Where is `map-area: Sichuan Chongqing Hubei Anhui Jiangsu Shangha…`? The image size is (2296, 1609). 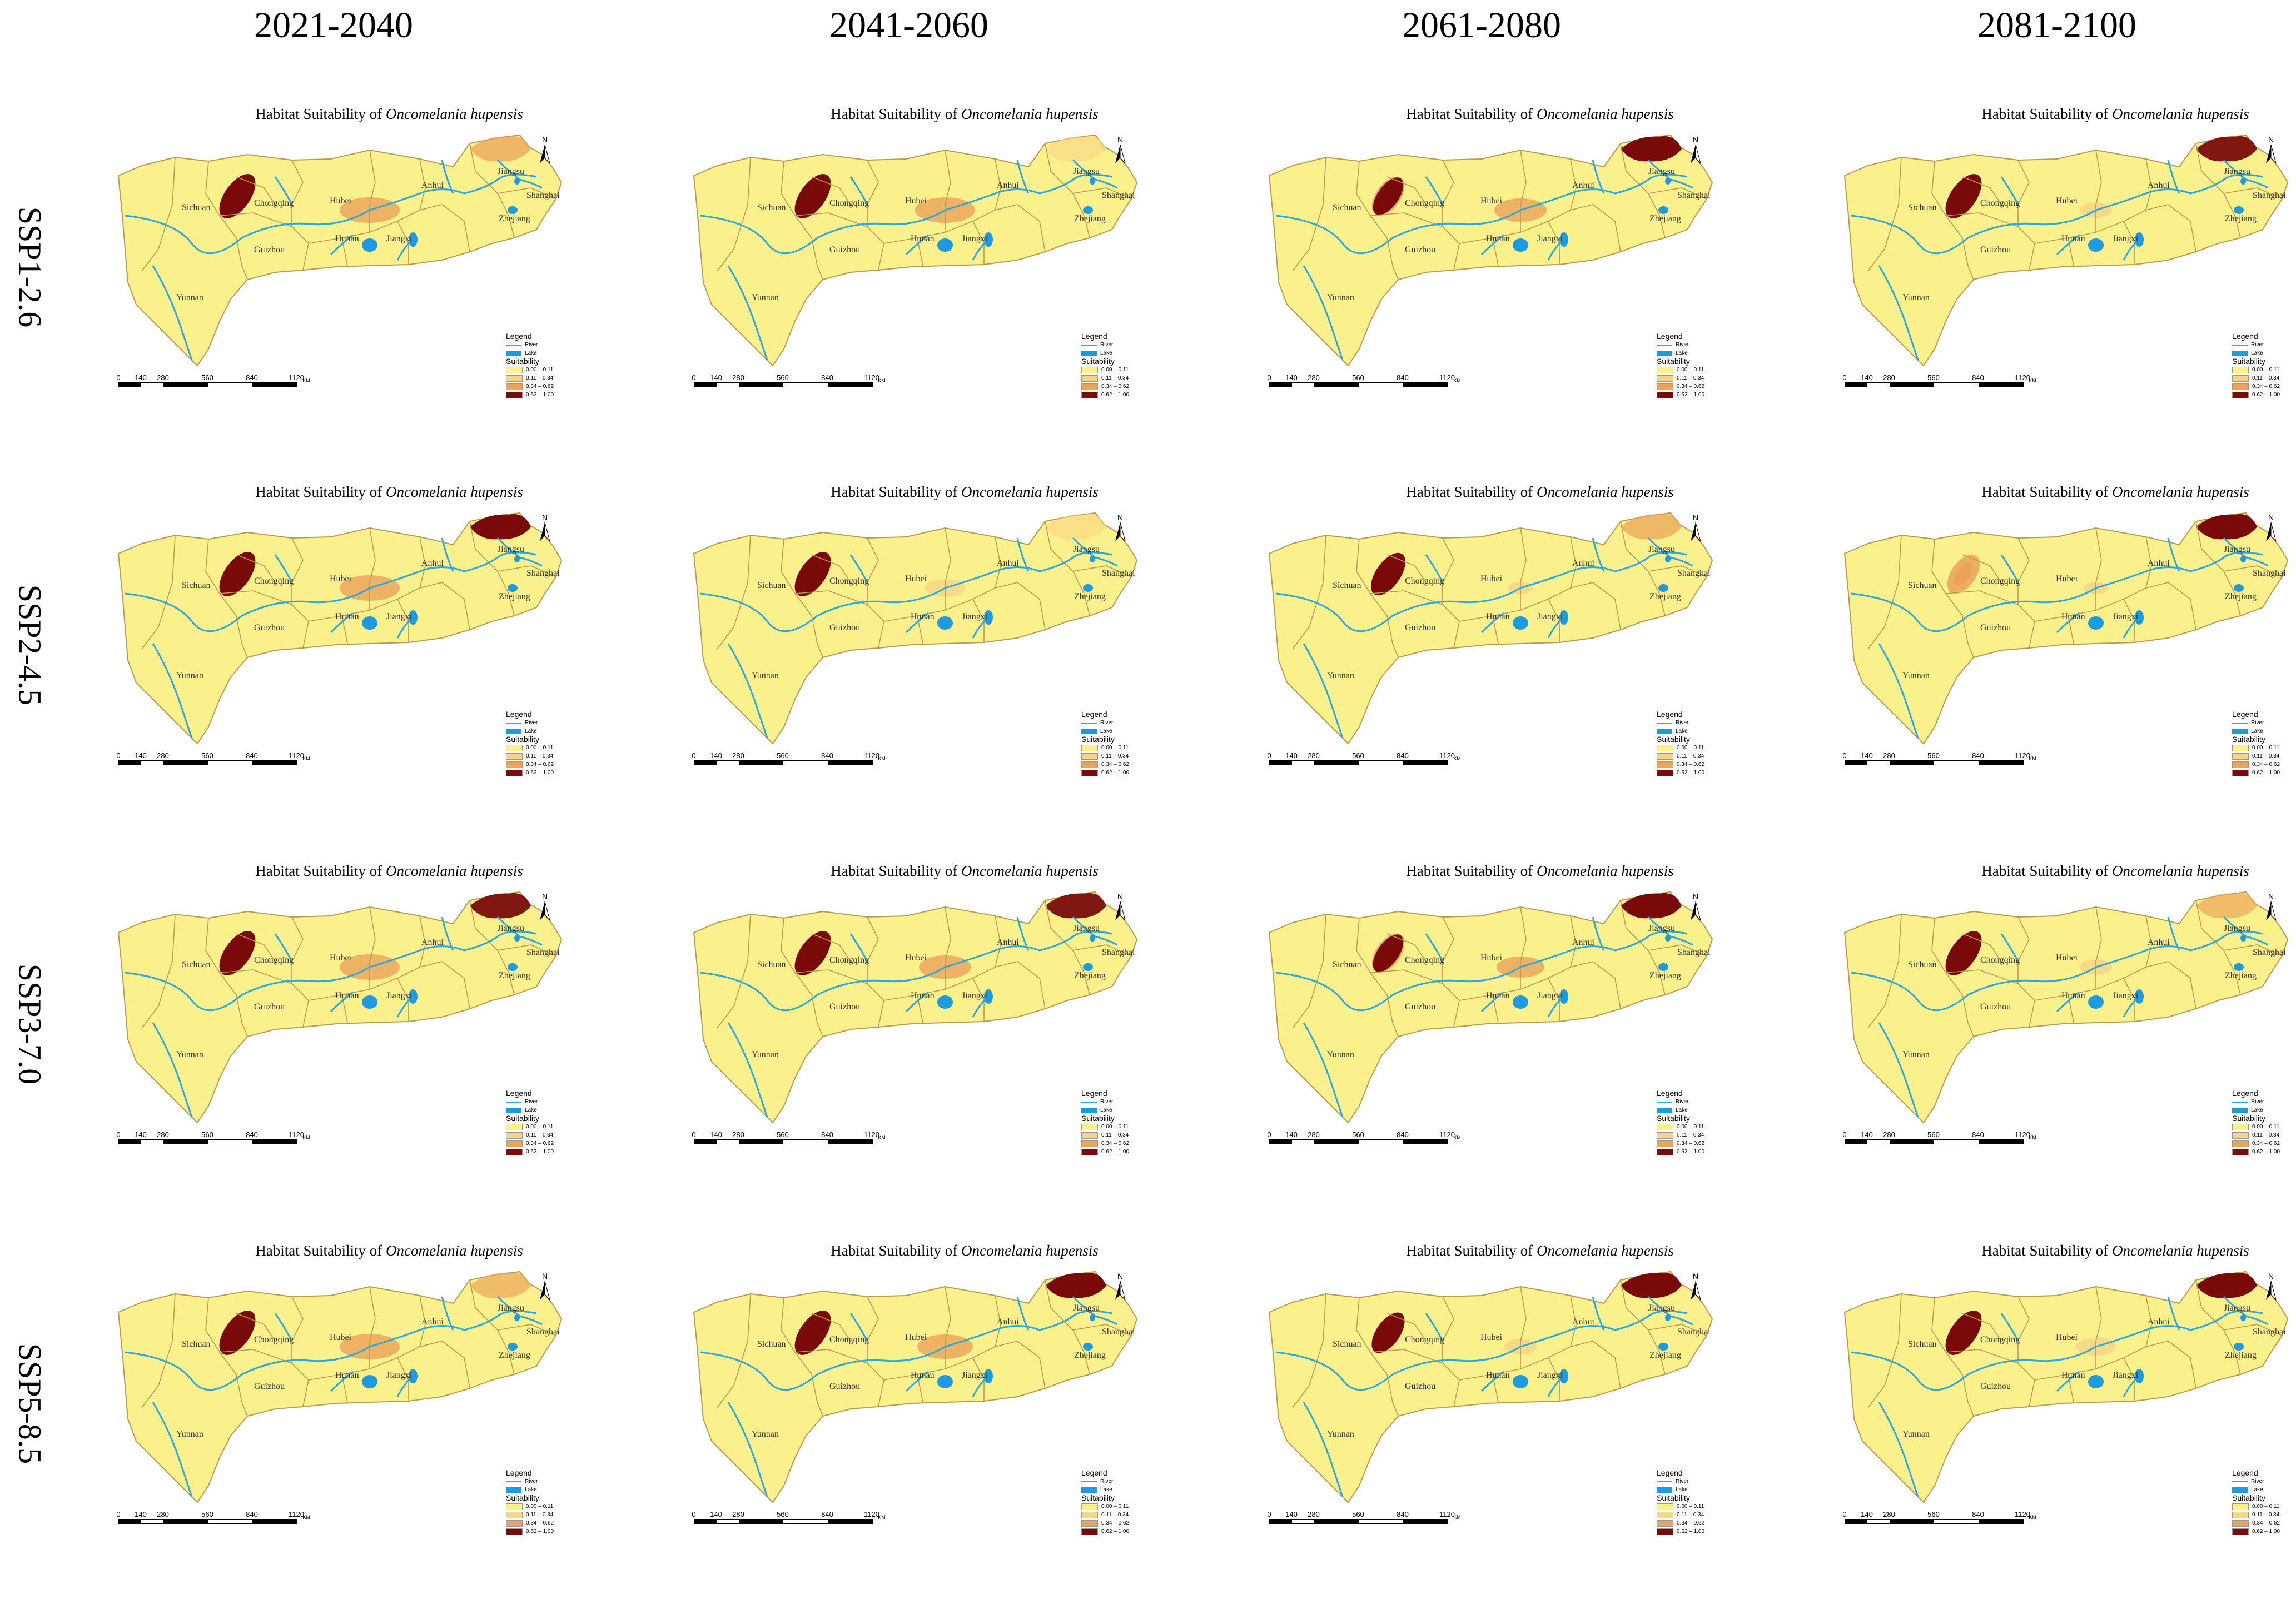
map-area: Sichuan Chongqing Hubei Anhui Jiangsu Shangha… is located at coordinates (915, 250).